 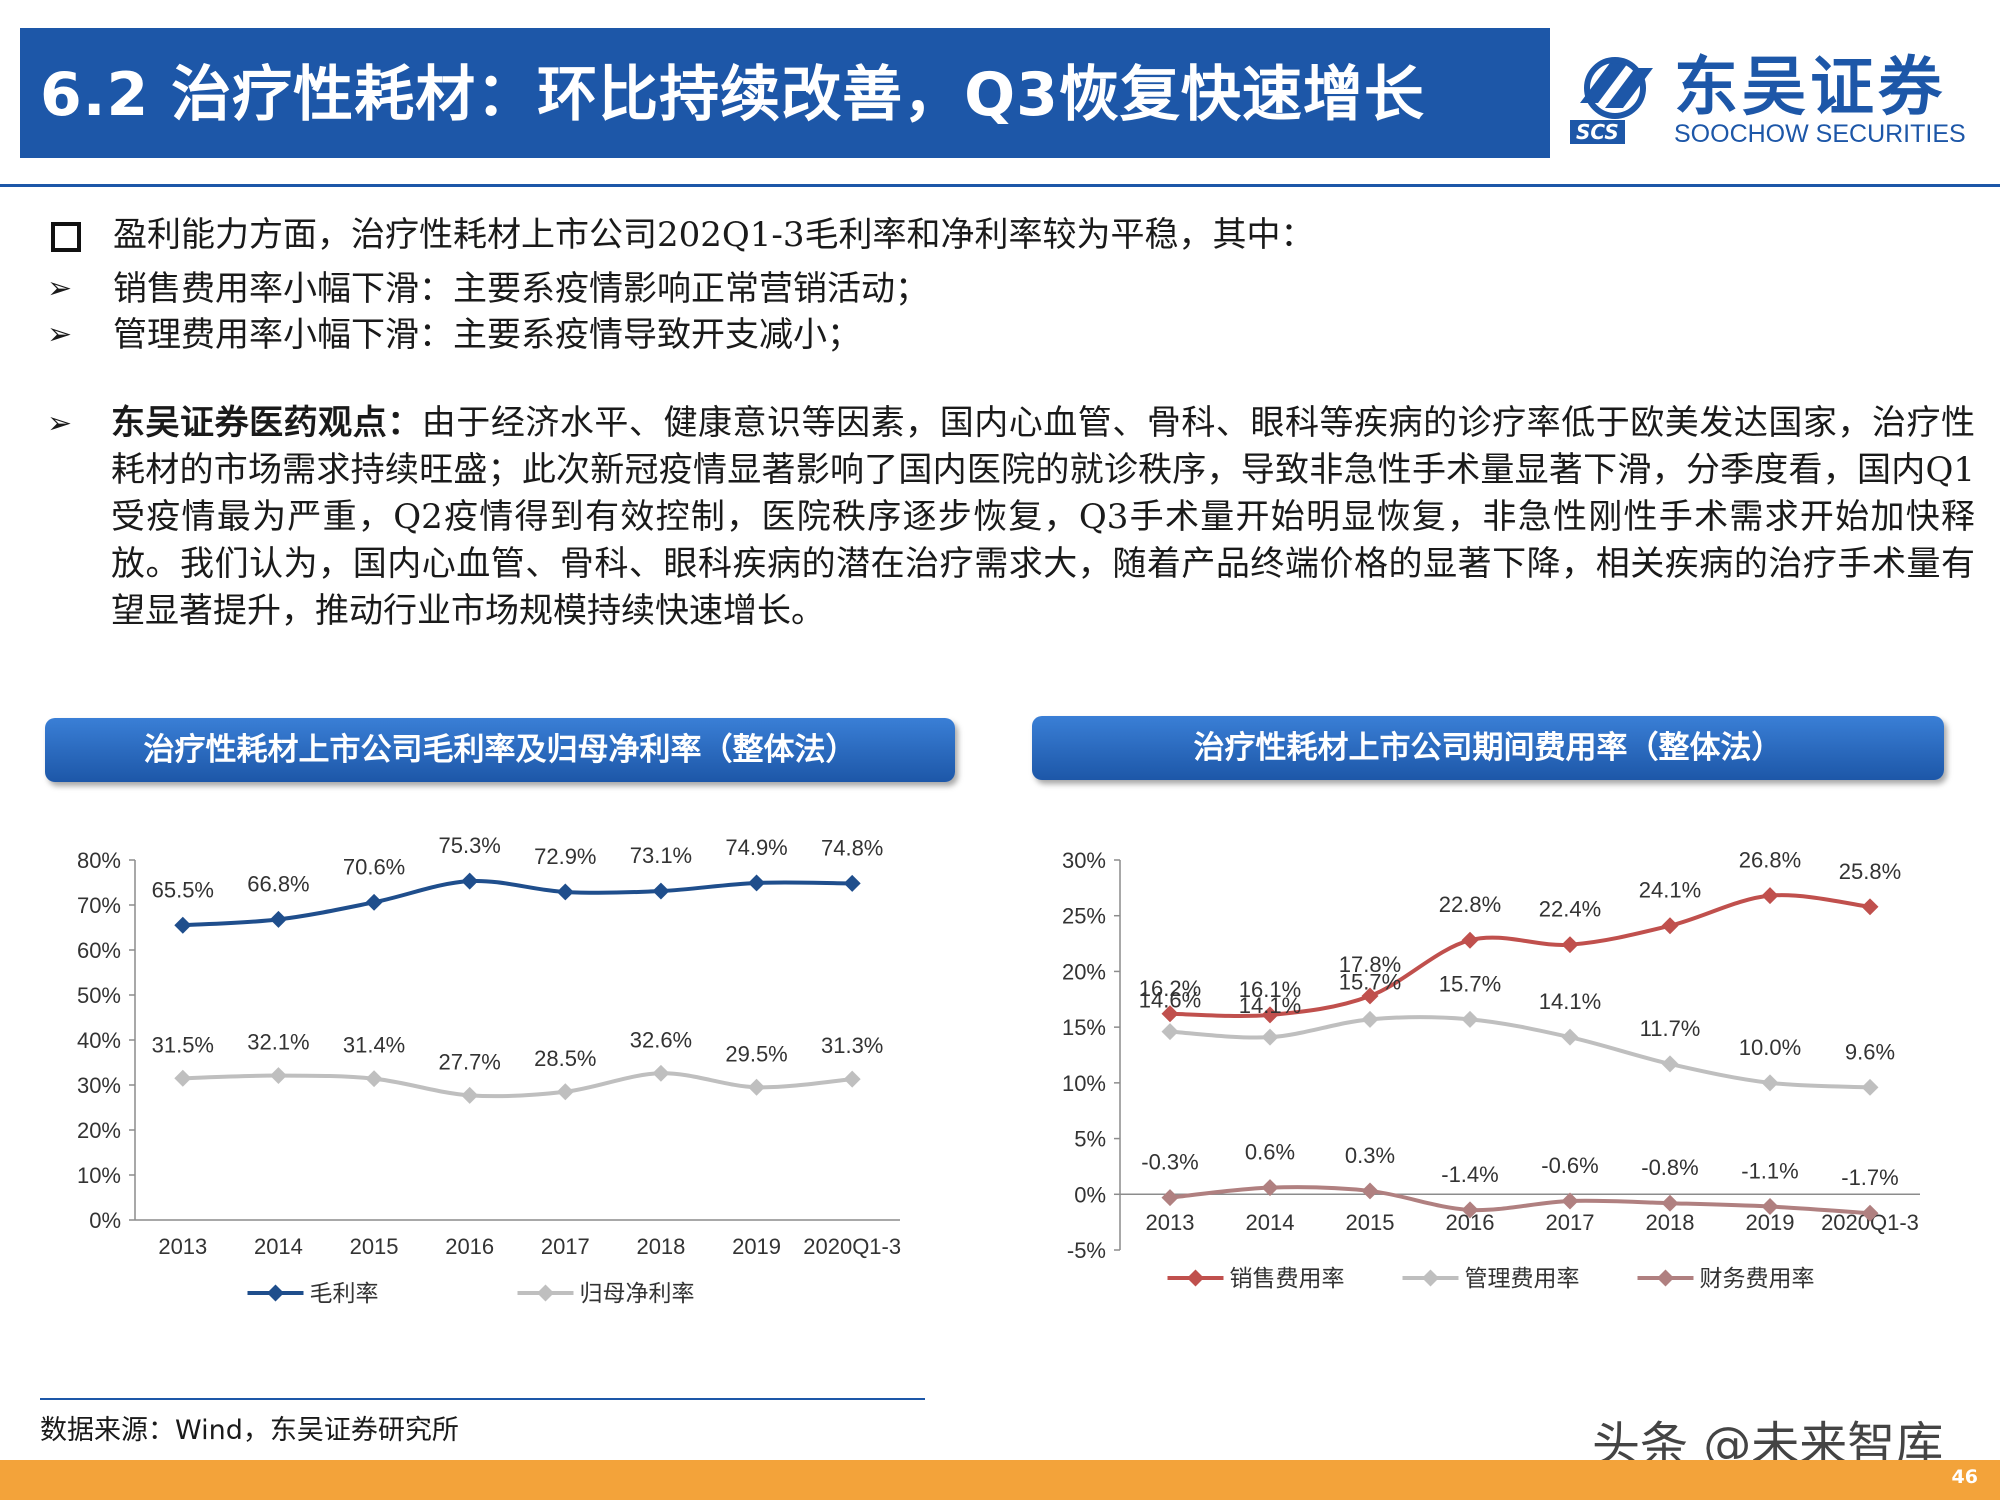 I want to click on page-title: 6.2 治疗性耗材：环比持续改善，Q3恢复快速增长, so click(x=732, y=95).